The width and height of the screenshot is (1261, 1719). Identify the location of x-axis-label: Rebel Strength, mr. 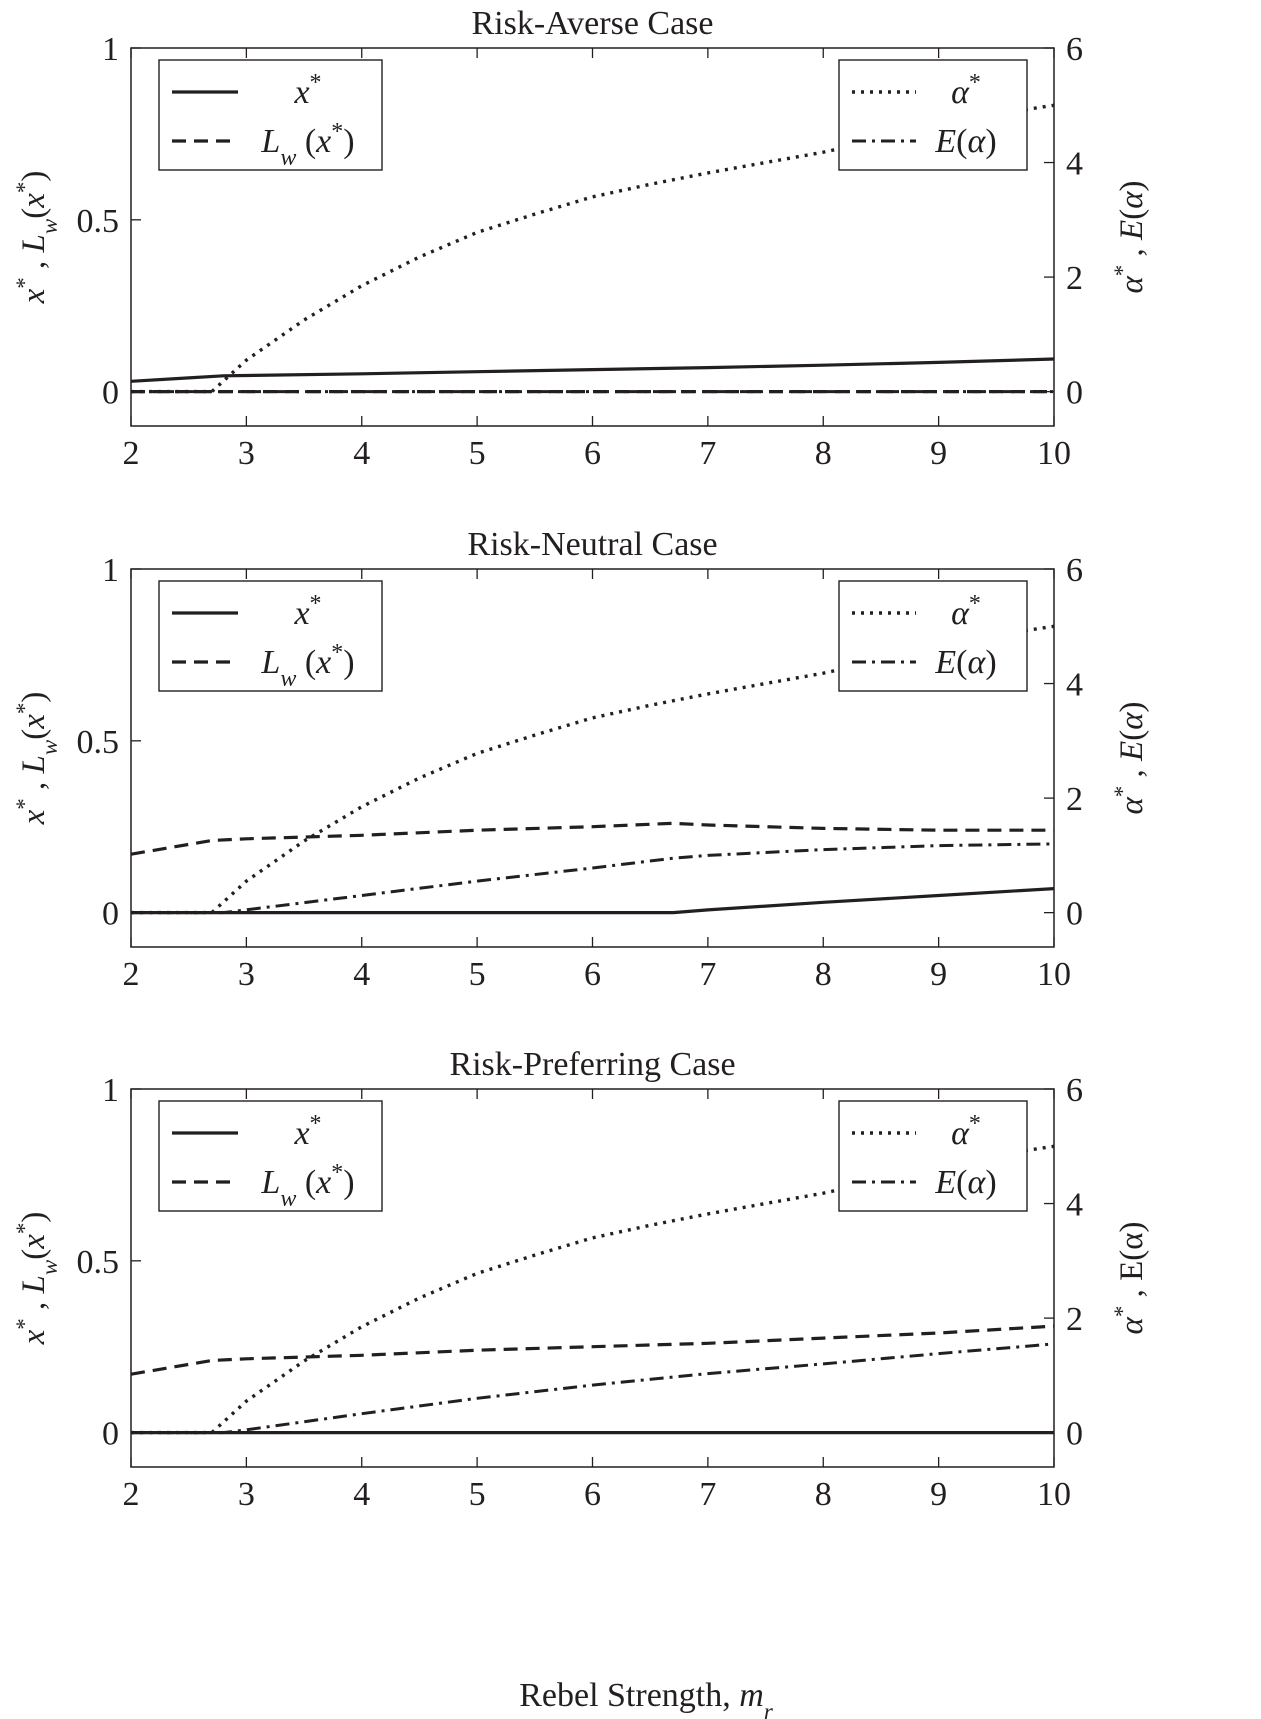
(646, 1698).